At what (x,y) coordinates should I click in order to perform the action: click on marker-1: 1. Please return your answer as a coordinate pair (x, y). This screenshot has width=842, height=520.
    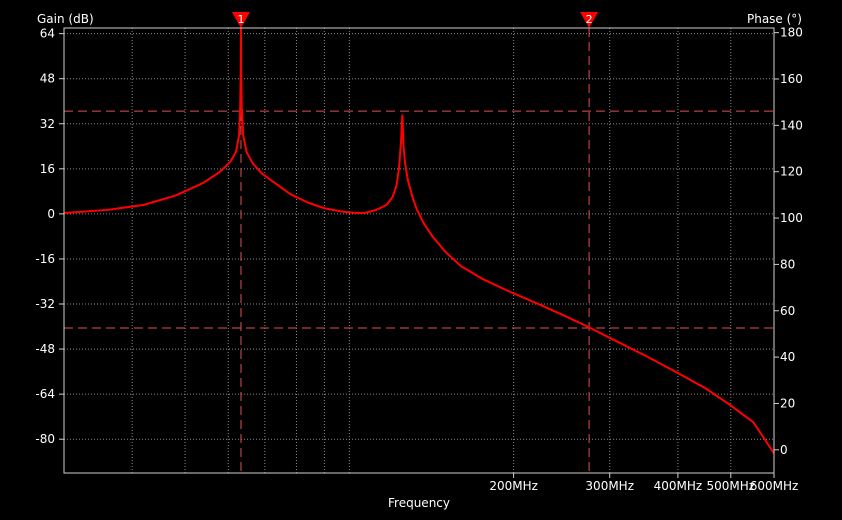
    Looking at the image, I should click on (240, 20).